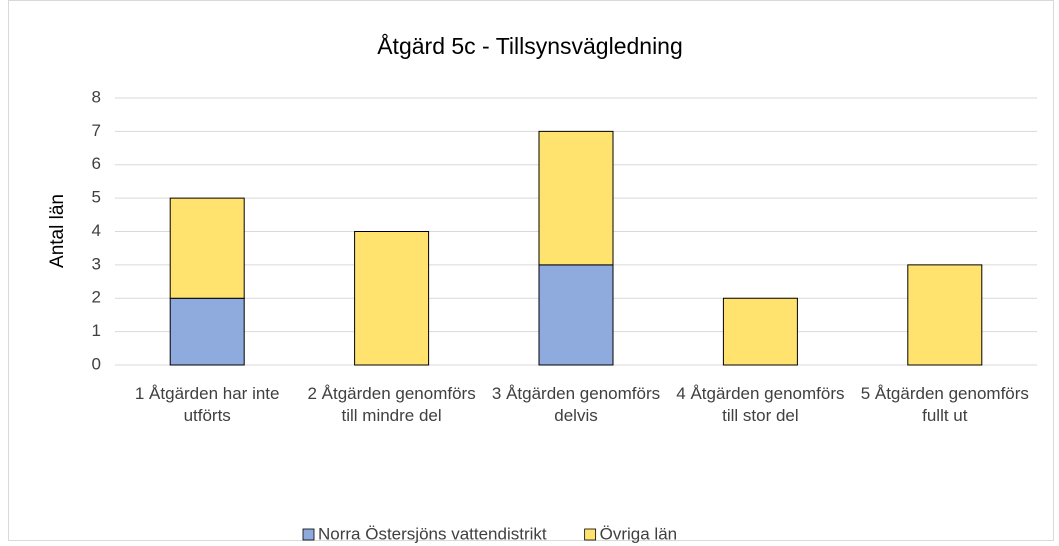  What do you see at coordinates (96, 96) in the screenshot?
I see `y-tick-label: 8` at bounding box center [96, 96].